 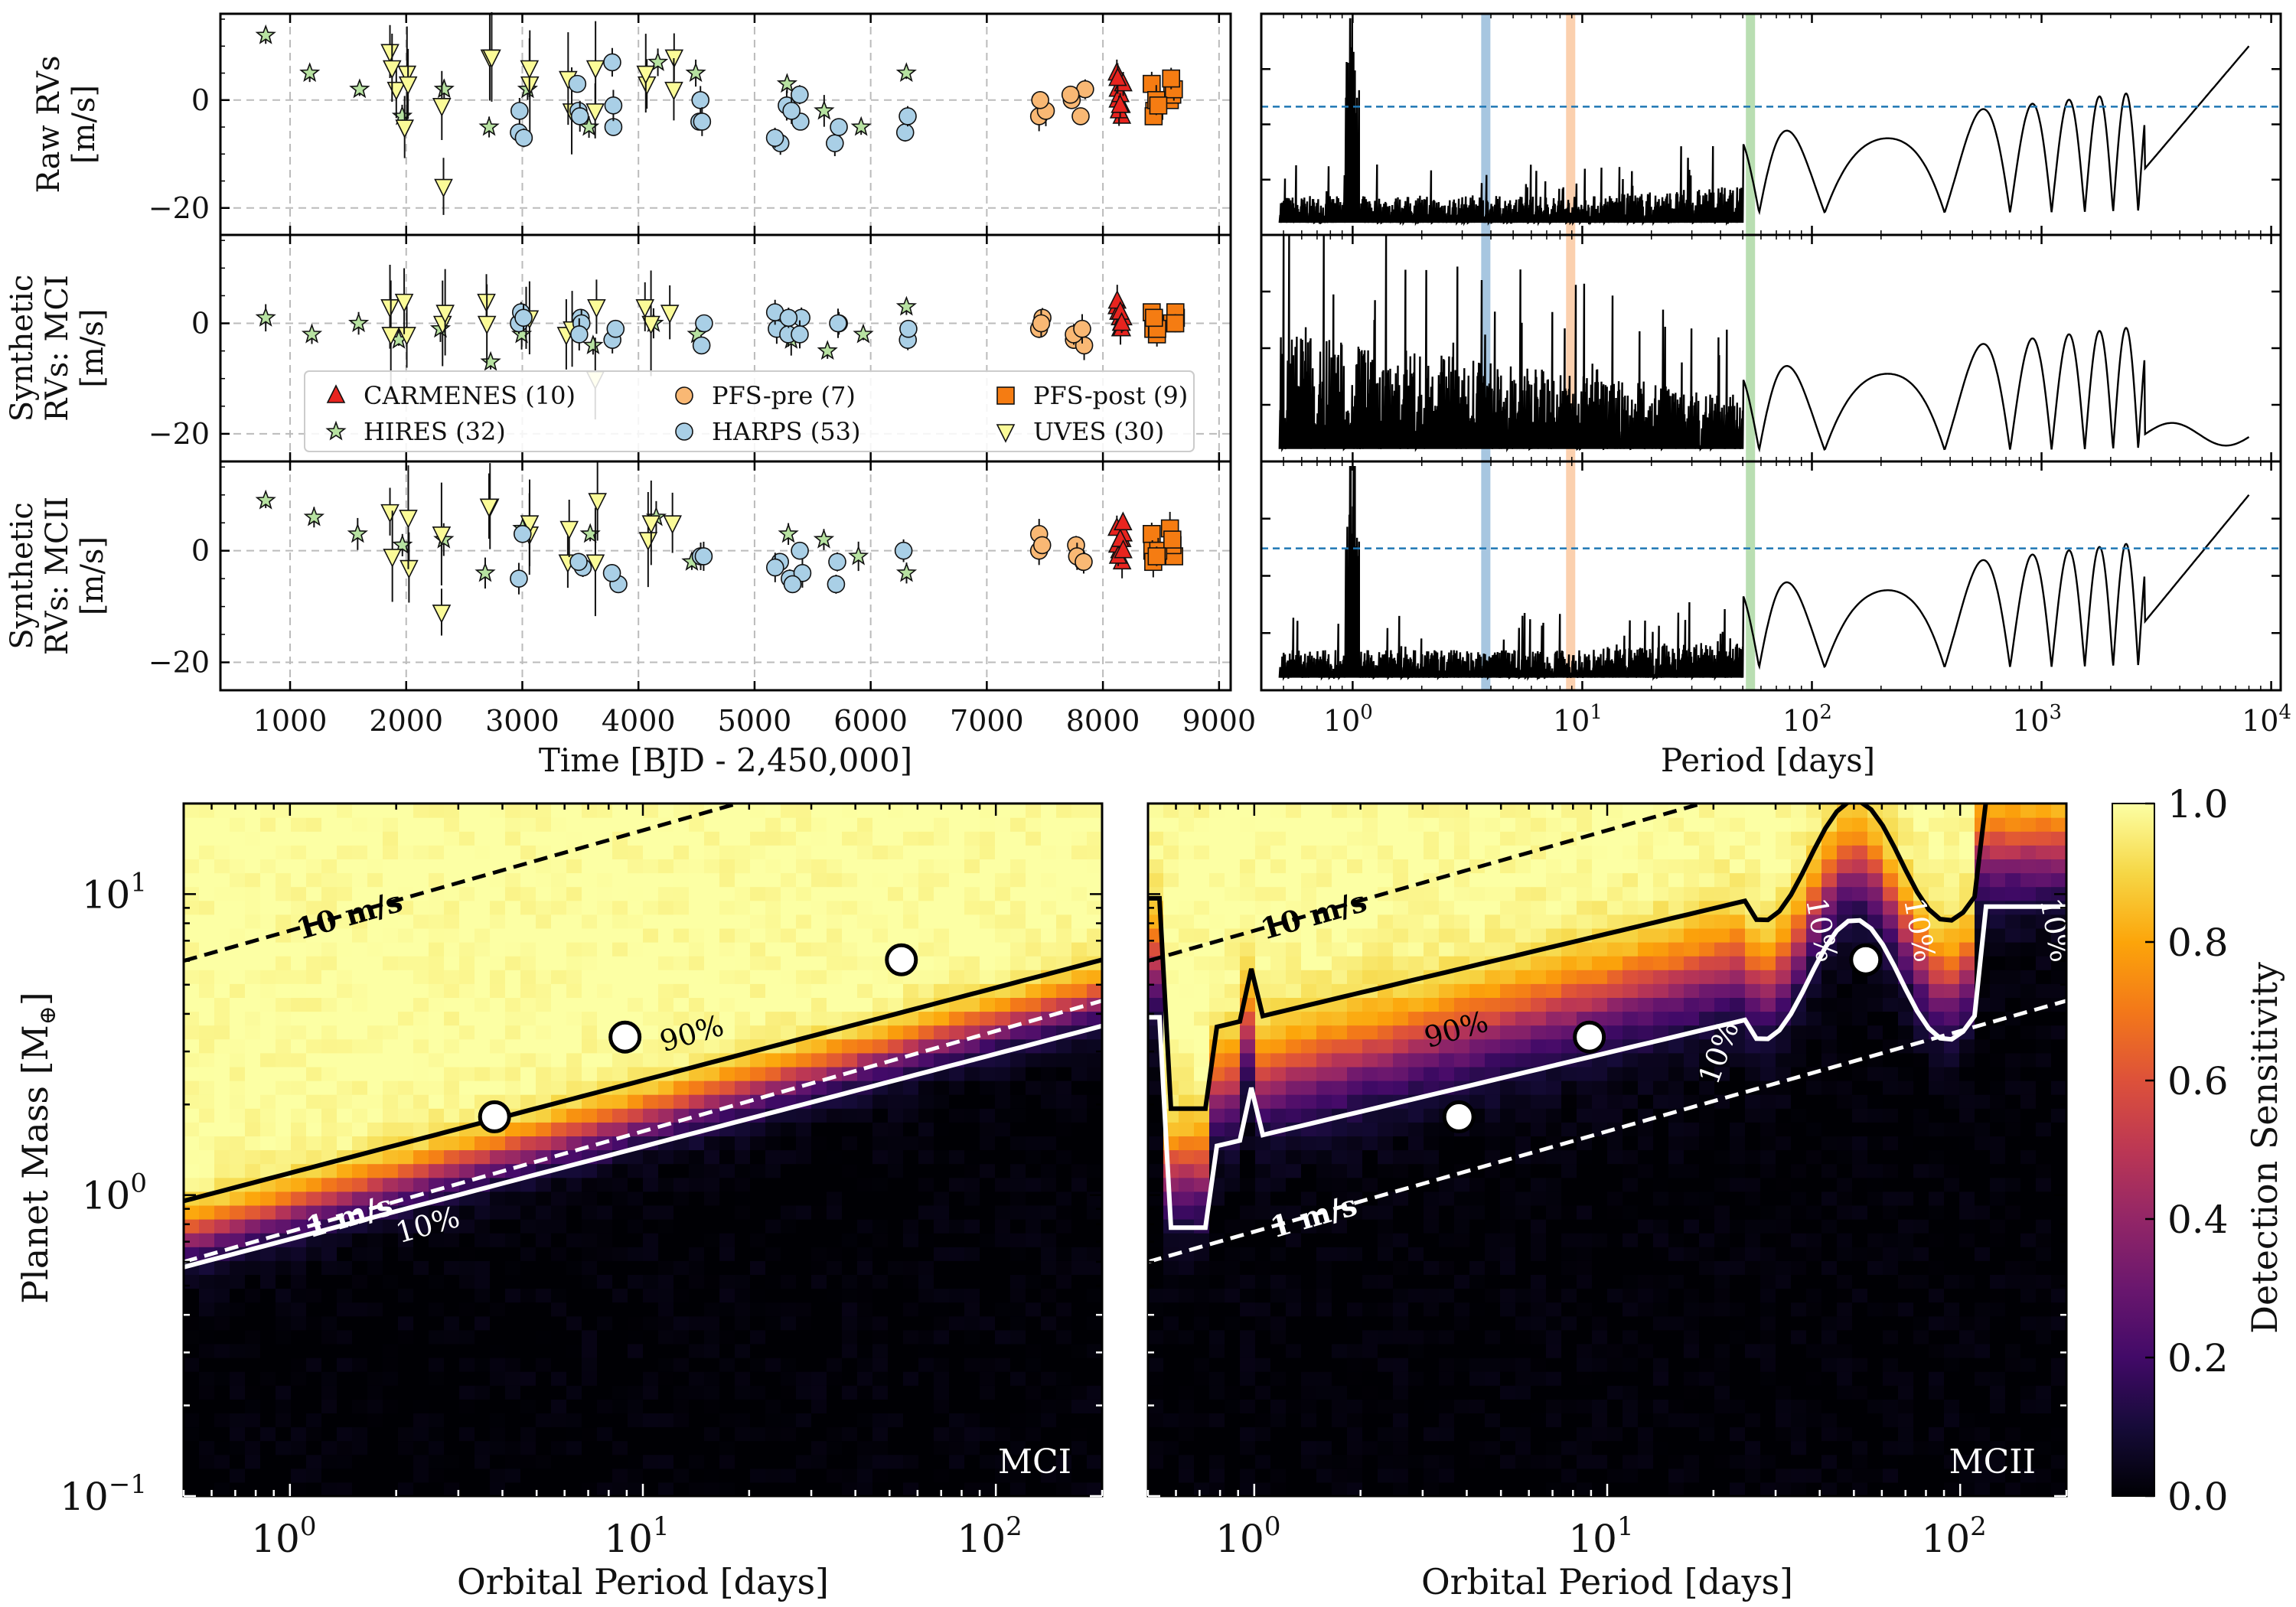 I want to click on tick-label: −20, so click(x=179, y=434).